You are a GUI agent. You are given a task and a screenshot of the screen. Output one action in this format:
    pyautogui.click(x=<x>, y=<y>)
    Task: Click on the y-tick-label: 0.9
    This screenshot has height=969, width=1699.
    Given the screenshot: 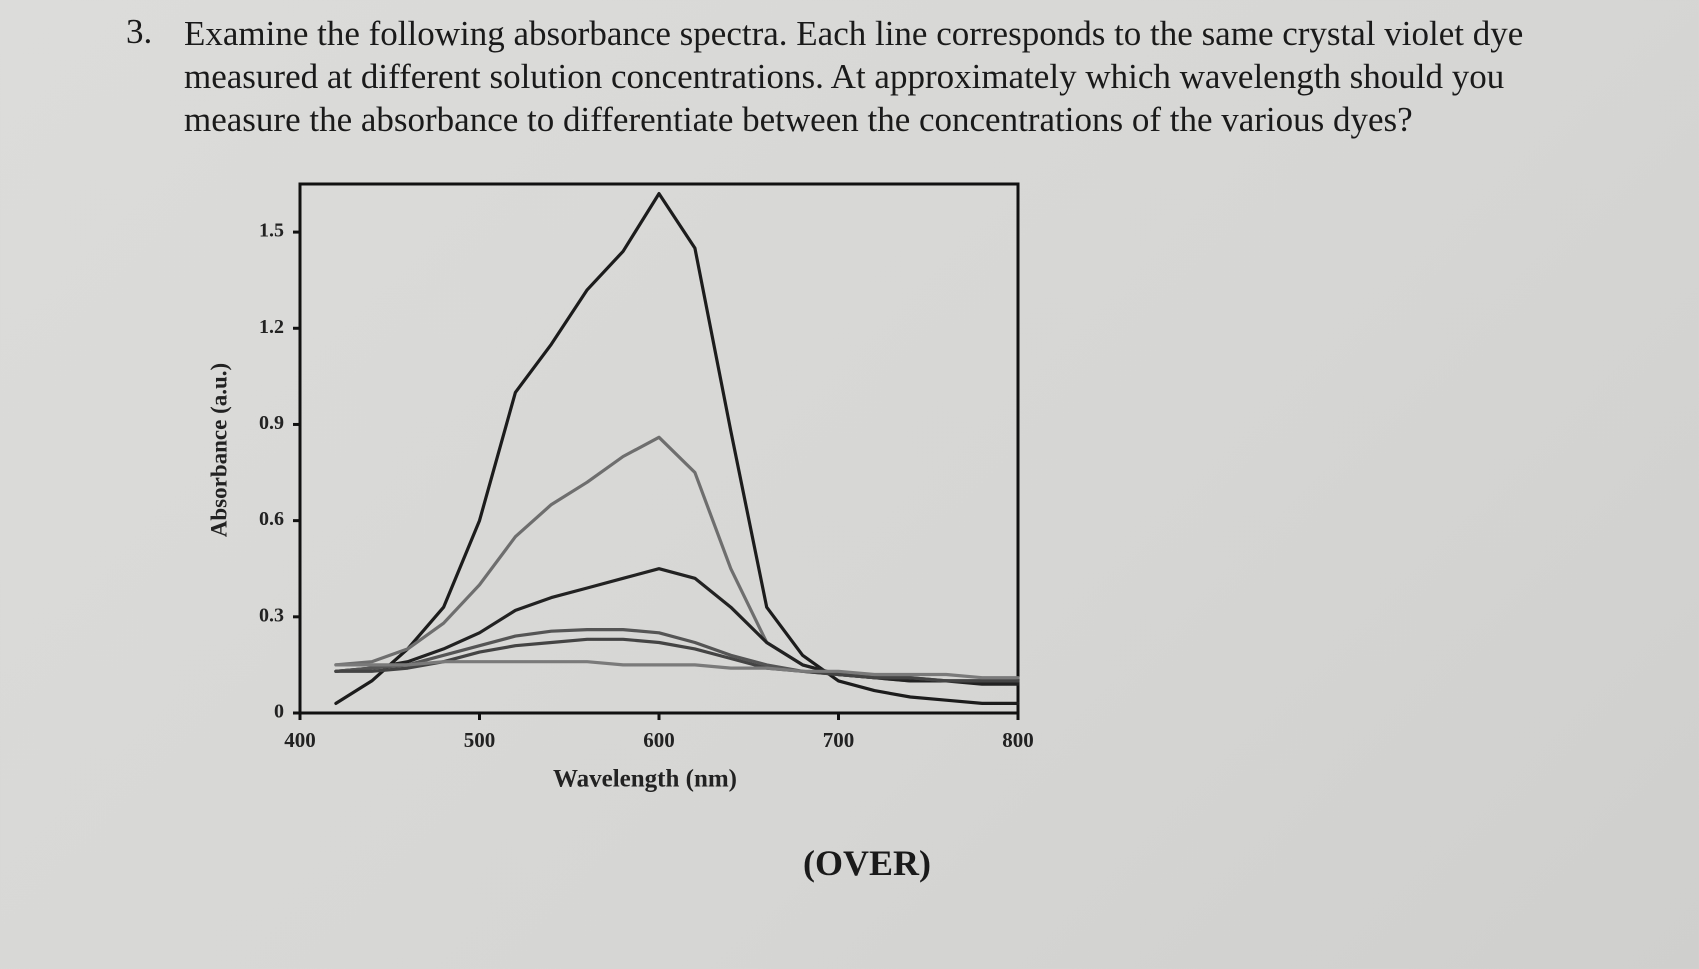 What is the action you would take?
    pyautogui.click(x=271, y=423)
    